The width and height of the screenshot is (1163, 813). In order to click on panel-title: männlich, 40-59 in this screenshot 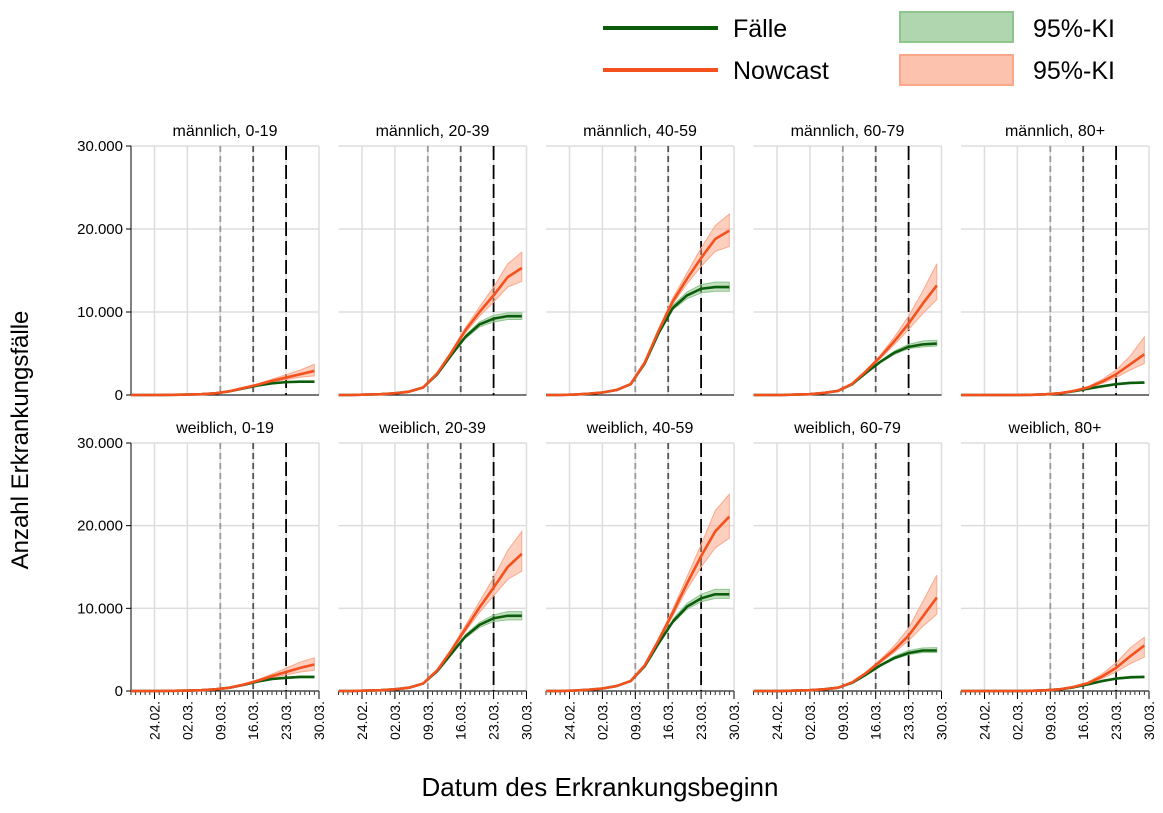, I will do `click(640, 131)`.